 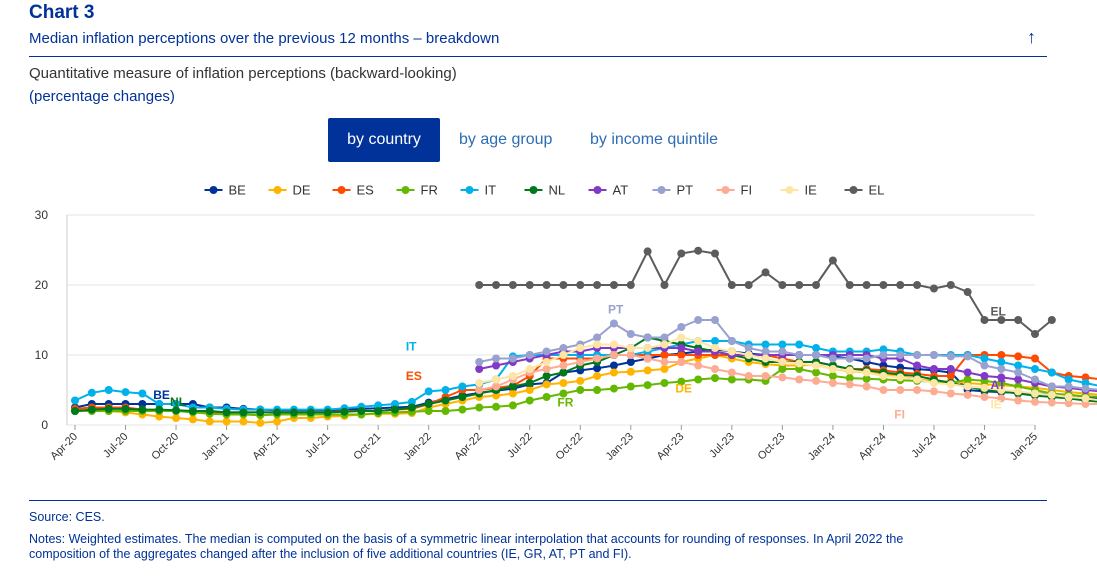 What do you see at coordinates (974, 447) in the screenshot?
I see `x-tick-label: Oct-24` at bounding box center [974, 447].